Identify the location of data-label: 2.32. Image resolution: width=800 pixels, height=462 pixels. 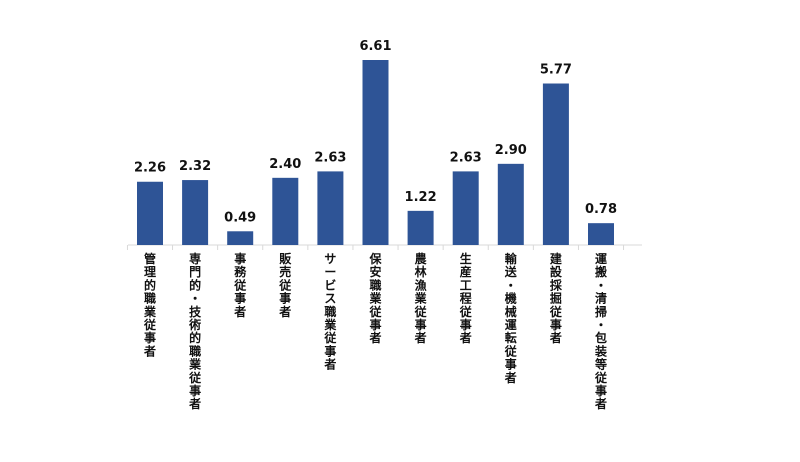
(195, 166).